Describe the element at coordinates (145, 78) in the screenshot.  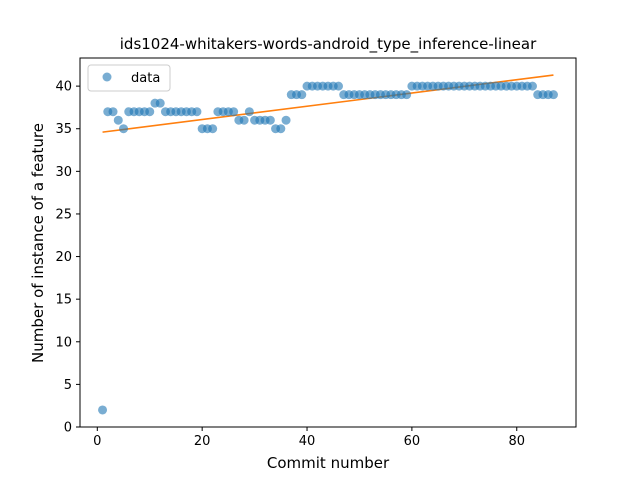
I see `legend-label-data: data` at that location.